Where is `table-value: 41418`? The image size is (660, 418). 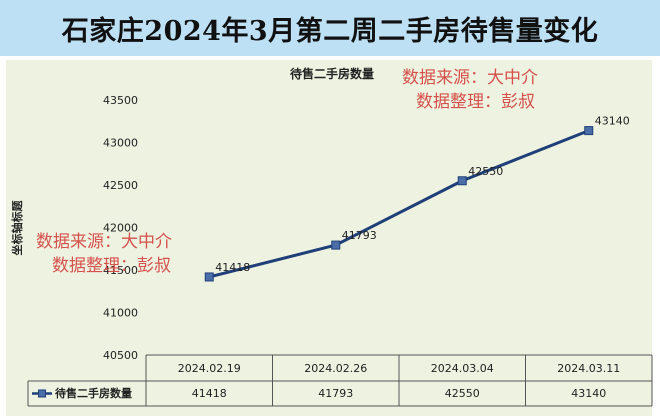 table-value: 41418 is located at coordinates (209, 393).